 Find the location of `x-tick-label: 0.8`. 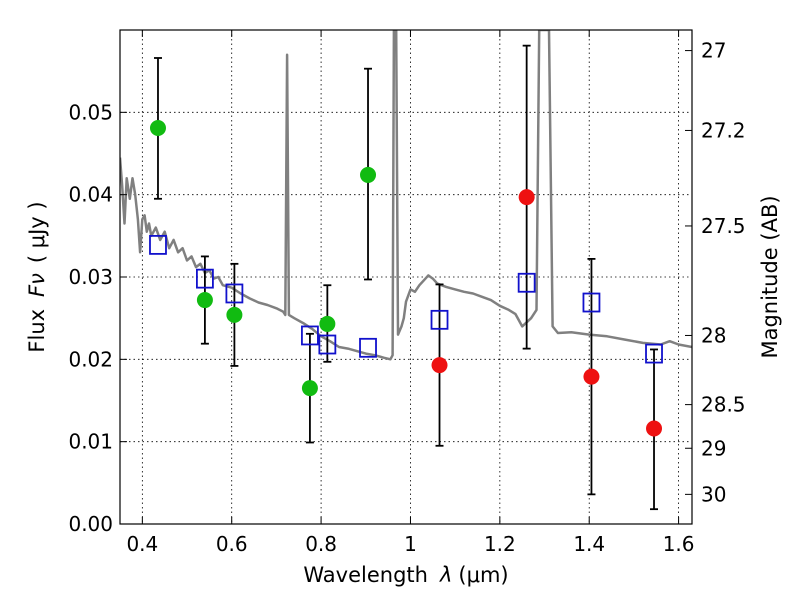

x-tick-label: 0.8 is located at coordinates (321, 544).